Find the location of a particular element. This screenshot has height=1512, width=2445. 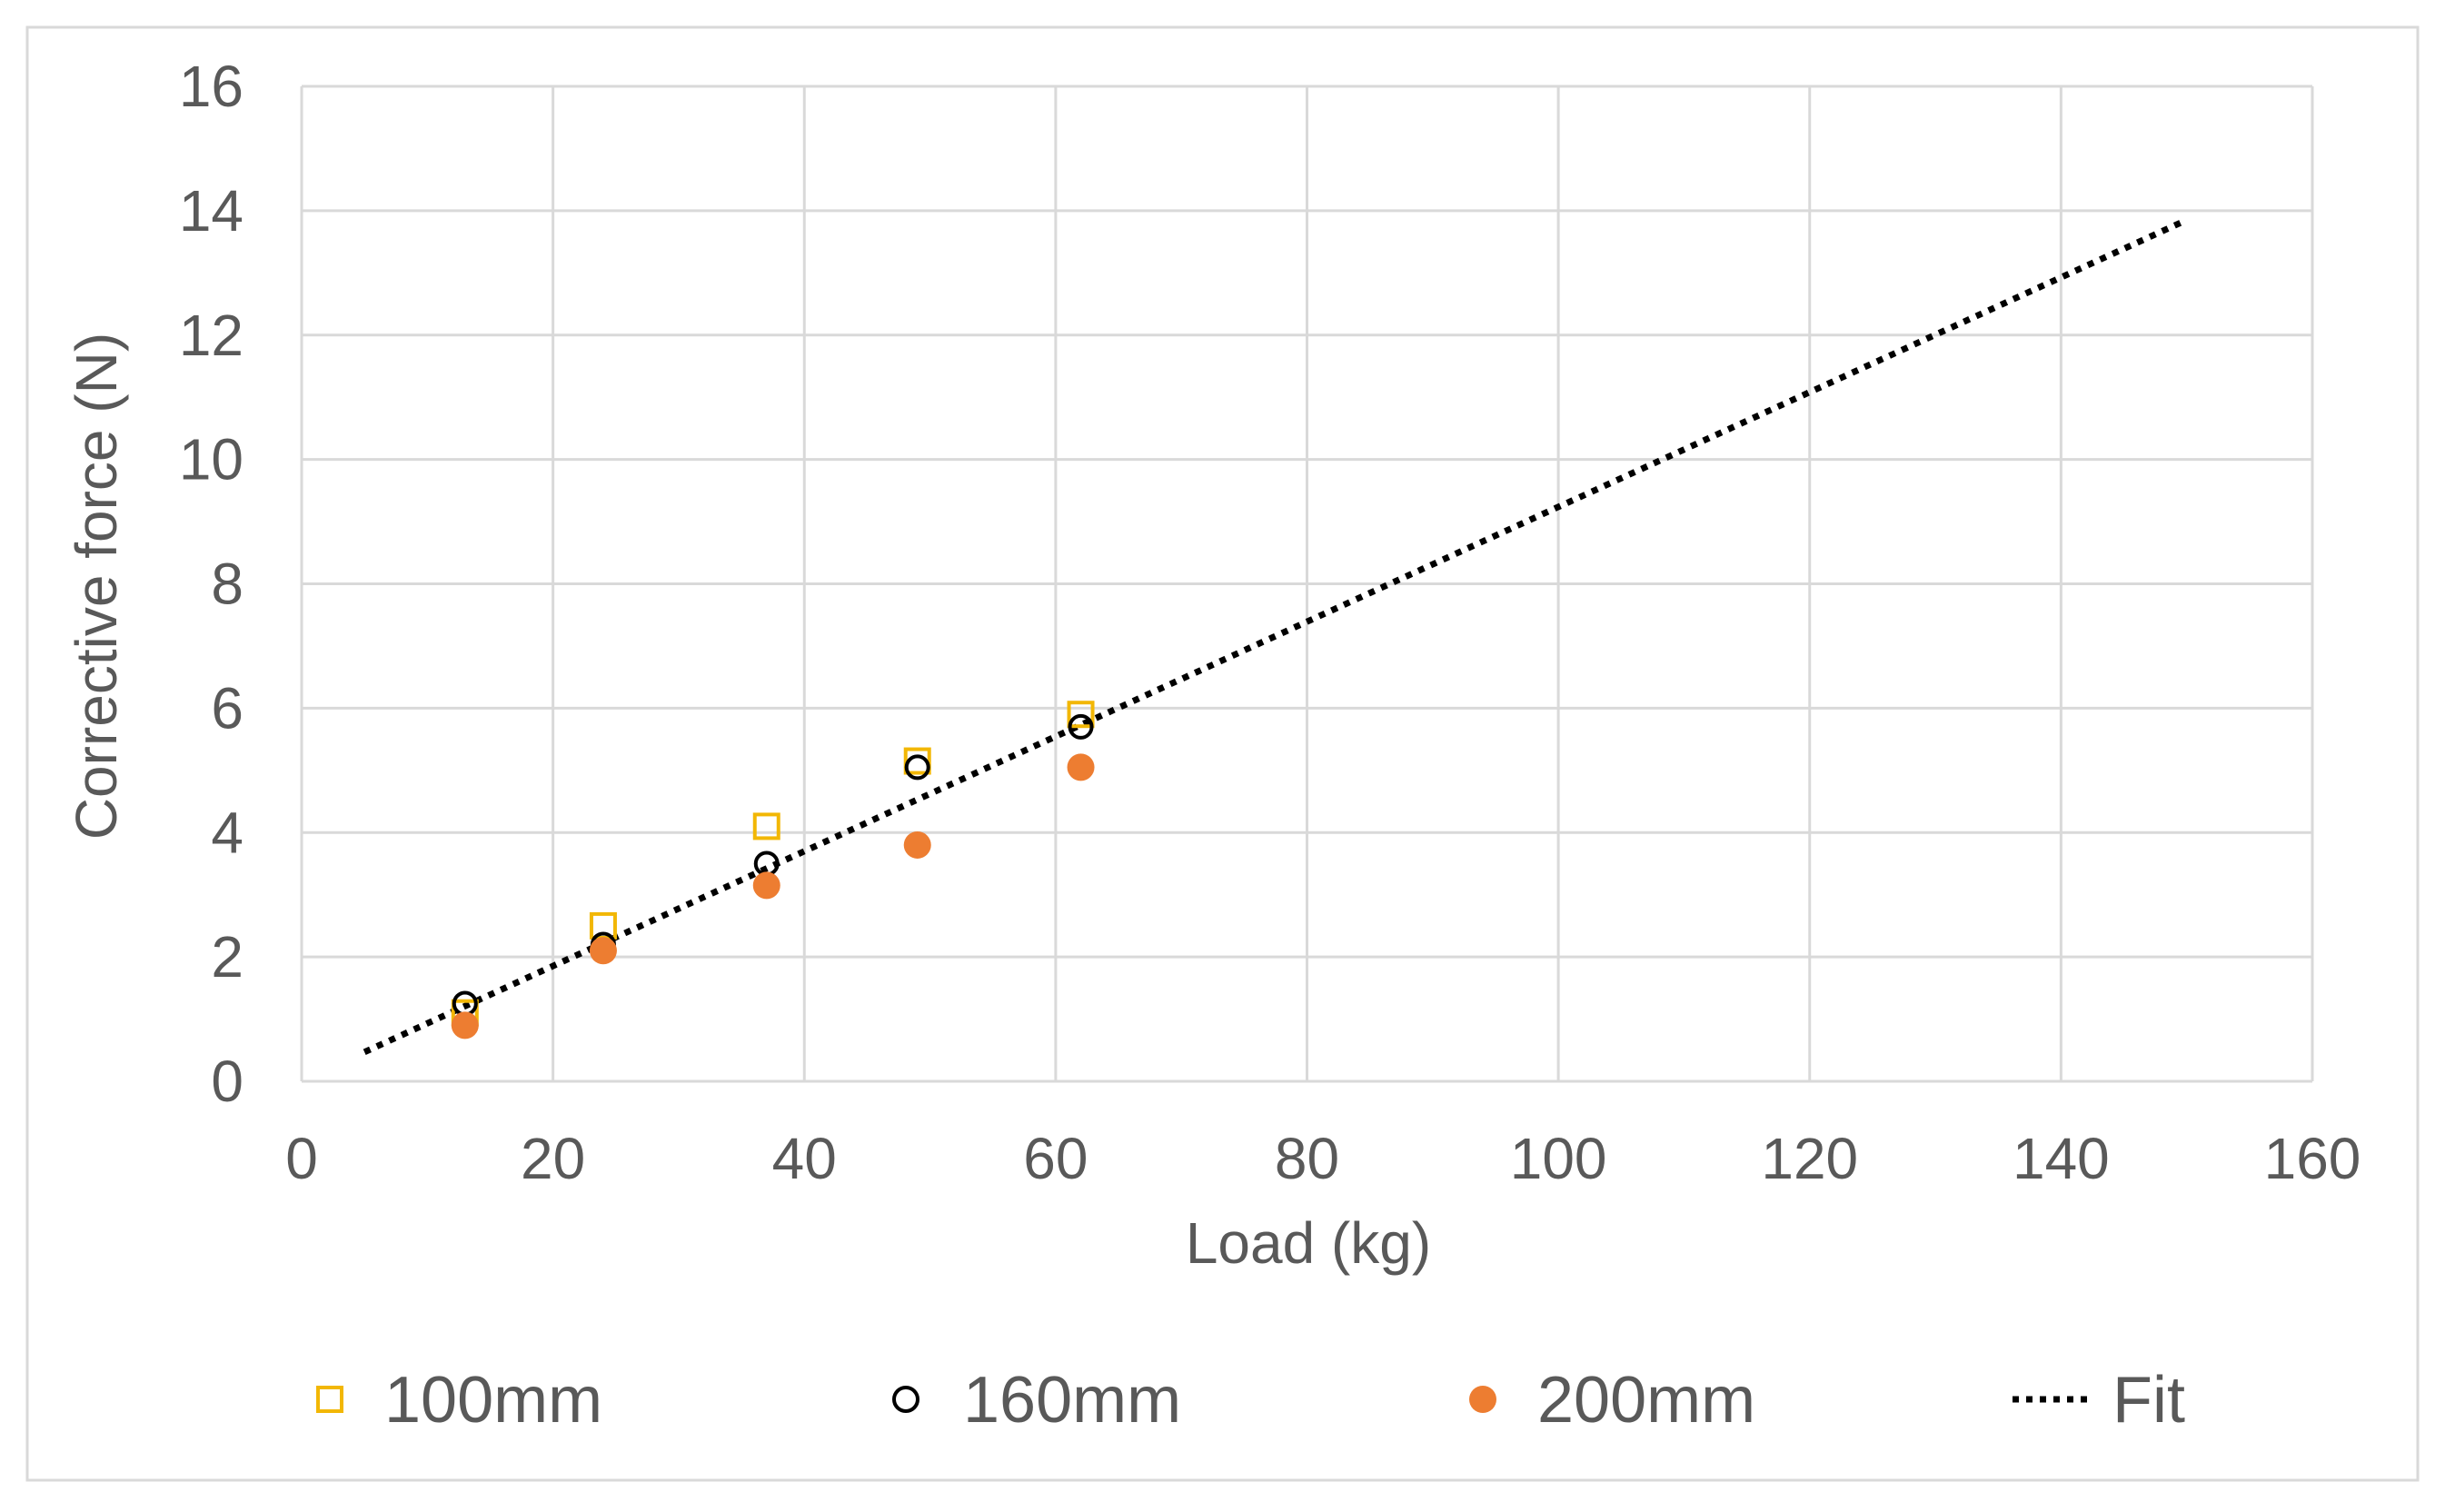

legend-label-100mm: 100mm is located at coordinates (493, 1400).